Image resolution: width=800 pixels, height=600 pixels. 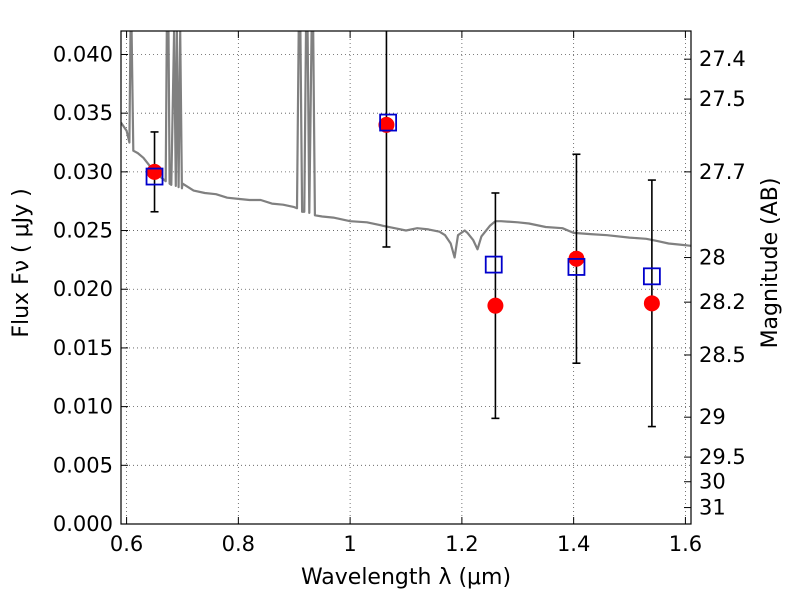 I want to click on x-tick-label: 1.2, so click(x=461, y=544).